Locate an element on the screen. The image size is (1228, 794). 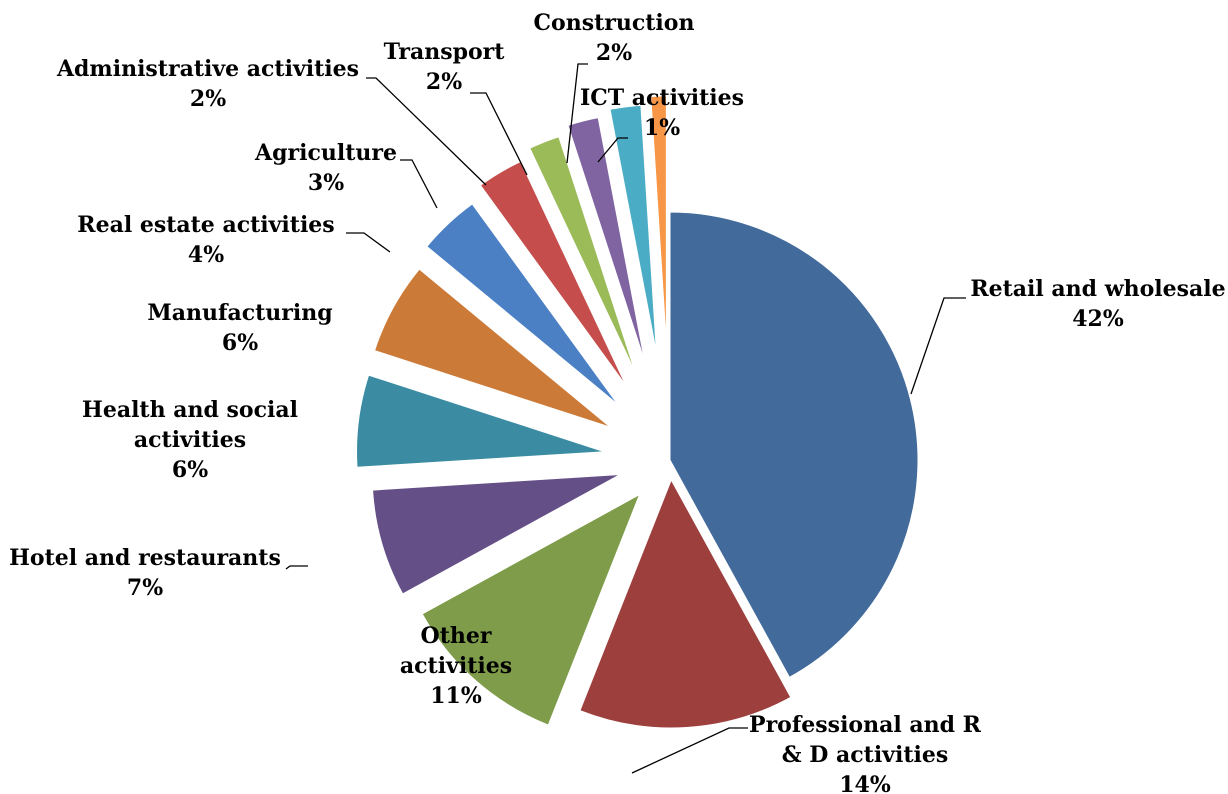
pie-slice-other-activities is located at coordinates (531, 609).